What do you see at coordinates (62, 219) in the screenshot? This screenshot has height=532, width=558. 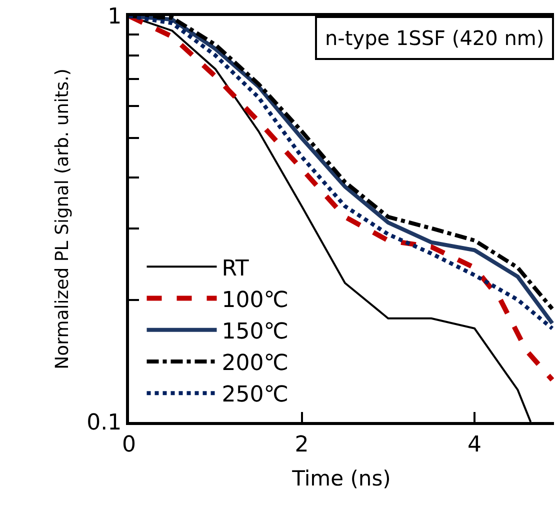 I see `y-axis-title: Normalized PL Signal (arb. units.)` at bounding box center [62, 219].